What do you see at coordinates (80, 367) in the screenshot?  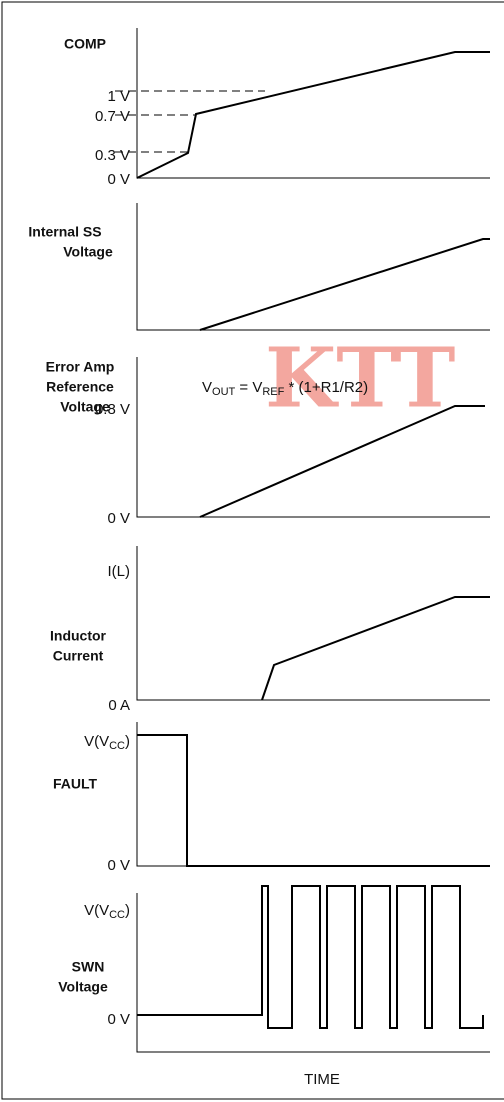 I see `label: Error Amp` at bounding box center [80, 367].